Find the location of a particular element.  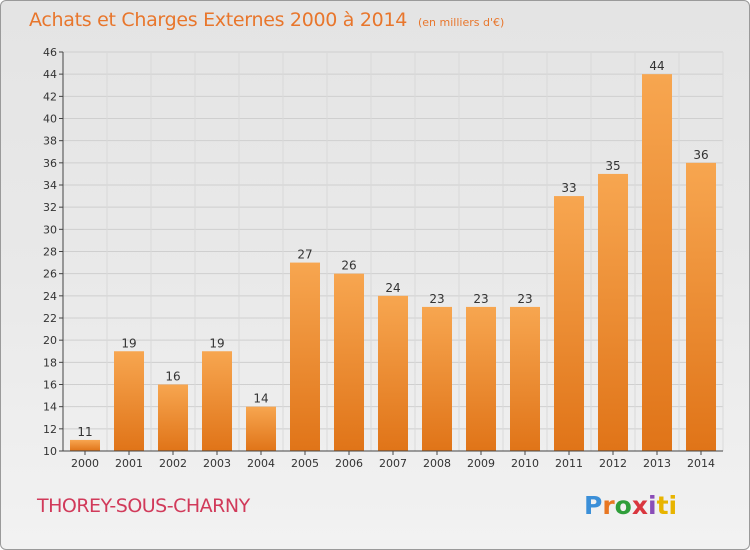

x-tick-label: 2003 is located at coordinates (217, 463).